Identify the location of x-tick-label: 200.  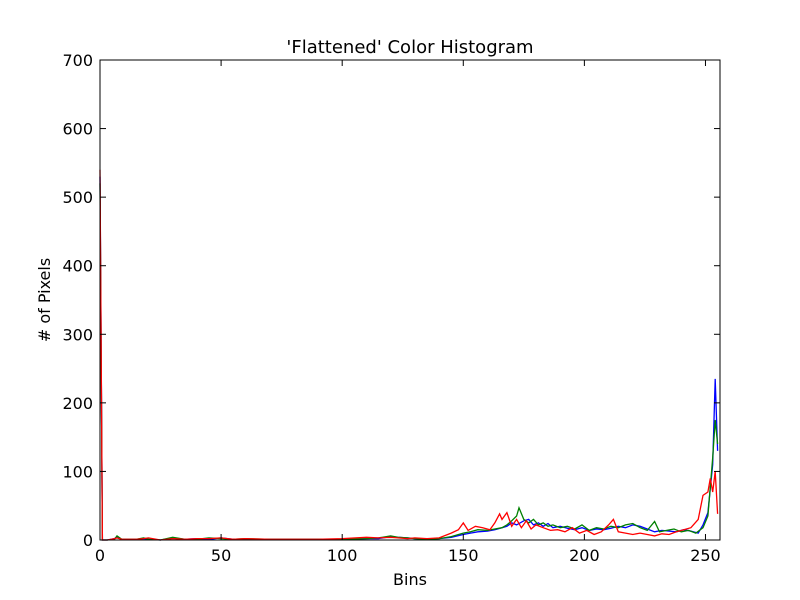
(584, 555).